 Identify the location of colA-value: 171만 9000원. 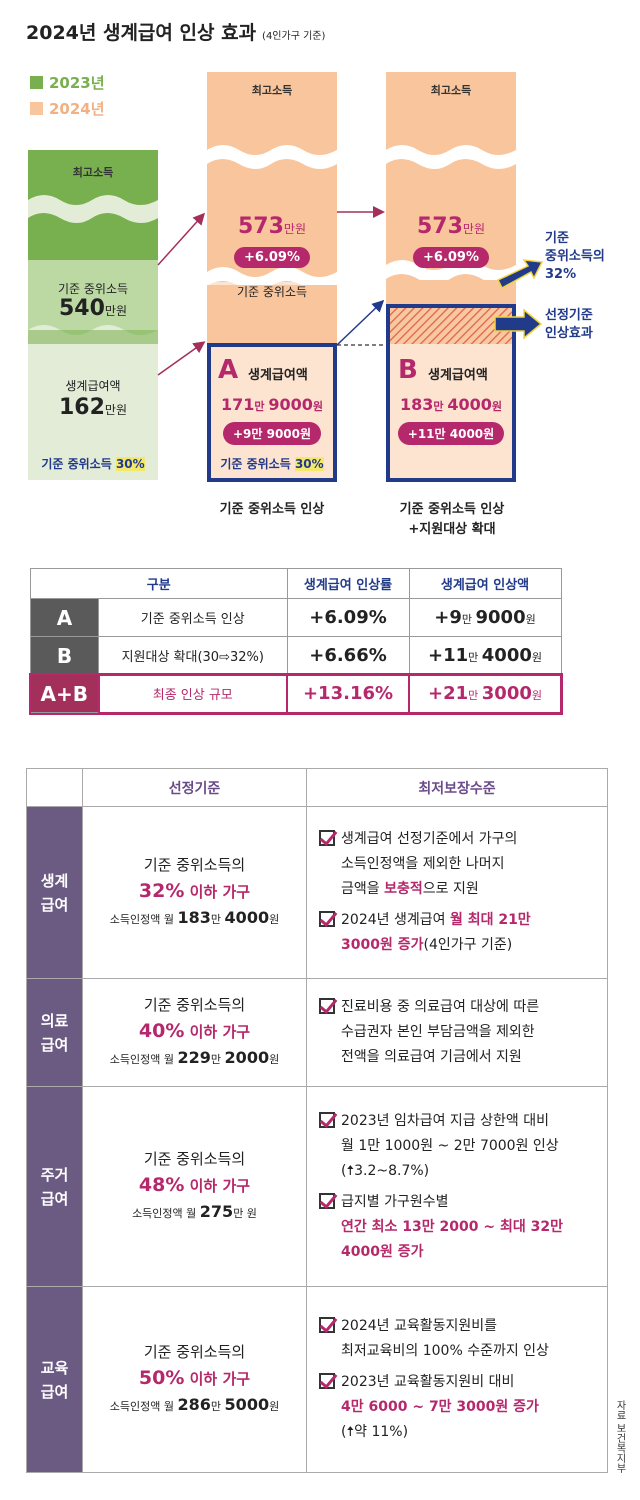
(271, 404).